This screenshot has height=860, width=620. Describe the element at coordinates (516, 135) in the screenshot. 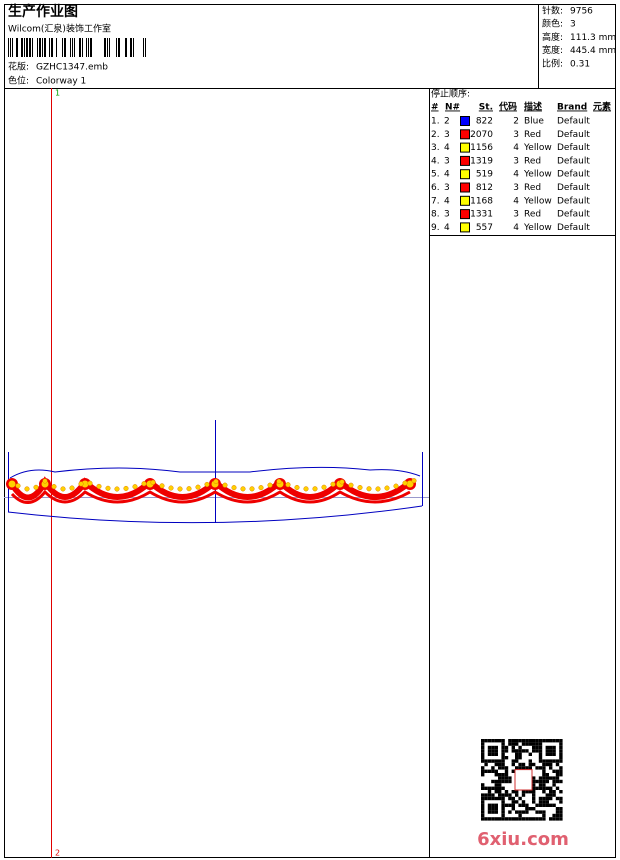

I see `code: 3` at that location.